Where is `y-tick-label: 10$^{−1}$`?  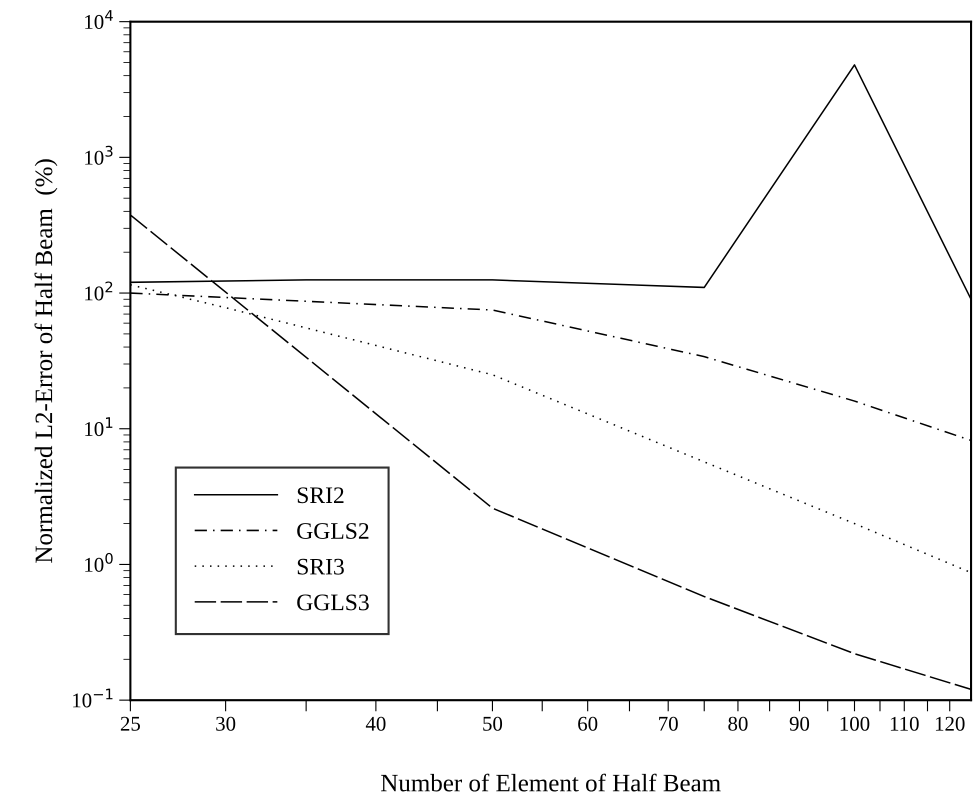 y-tick-label: 10$^{−1}$ is located at coordinates (92, 698).